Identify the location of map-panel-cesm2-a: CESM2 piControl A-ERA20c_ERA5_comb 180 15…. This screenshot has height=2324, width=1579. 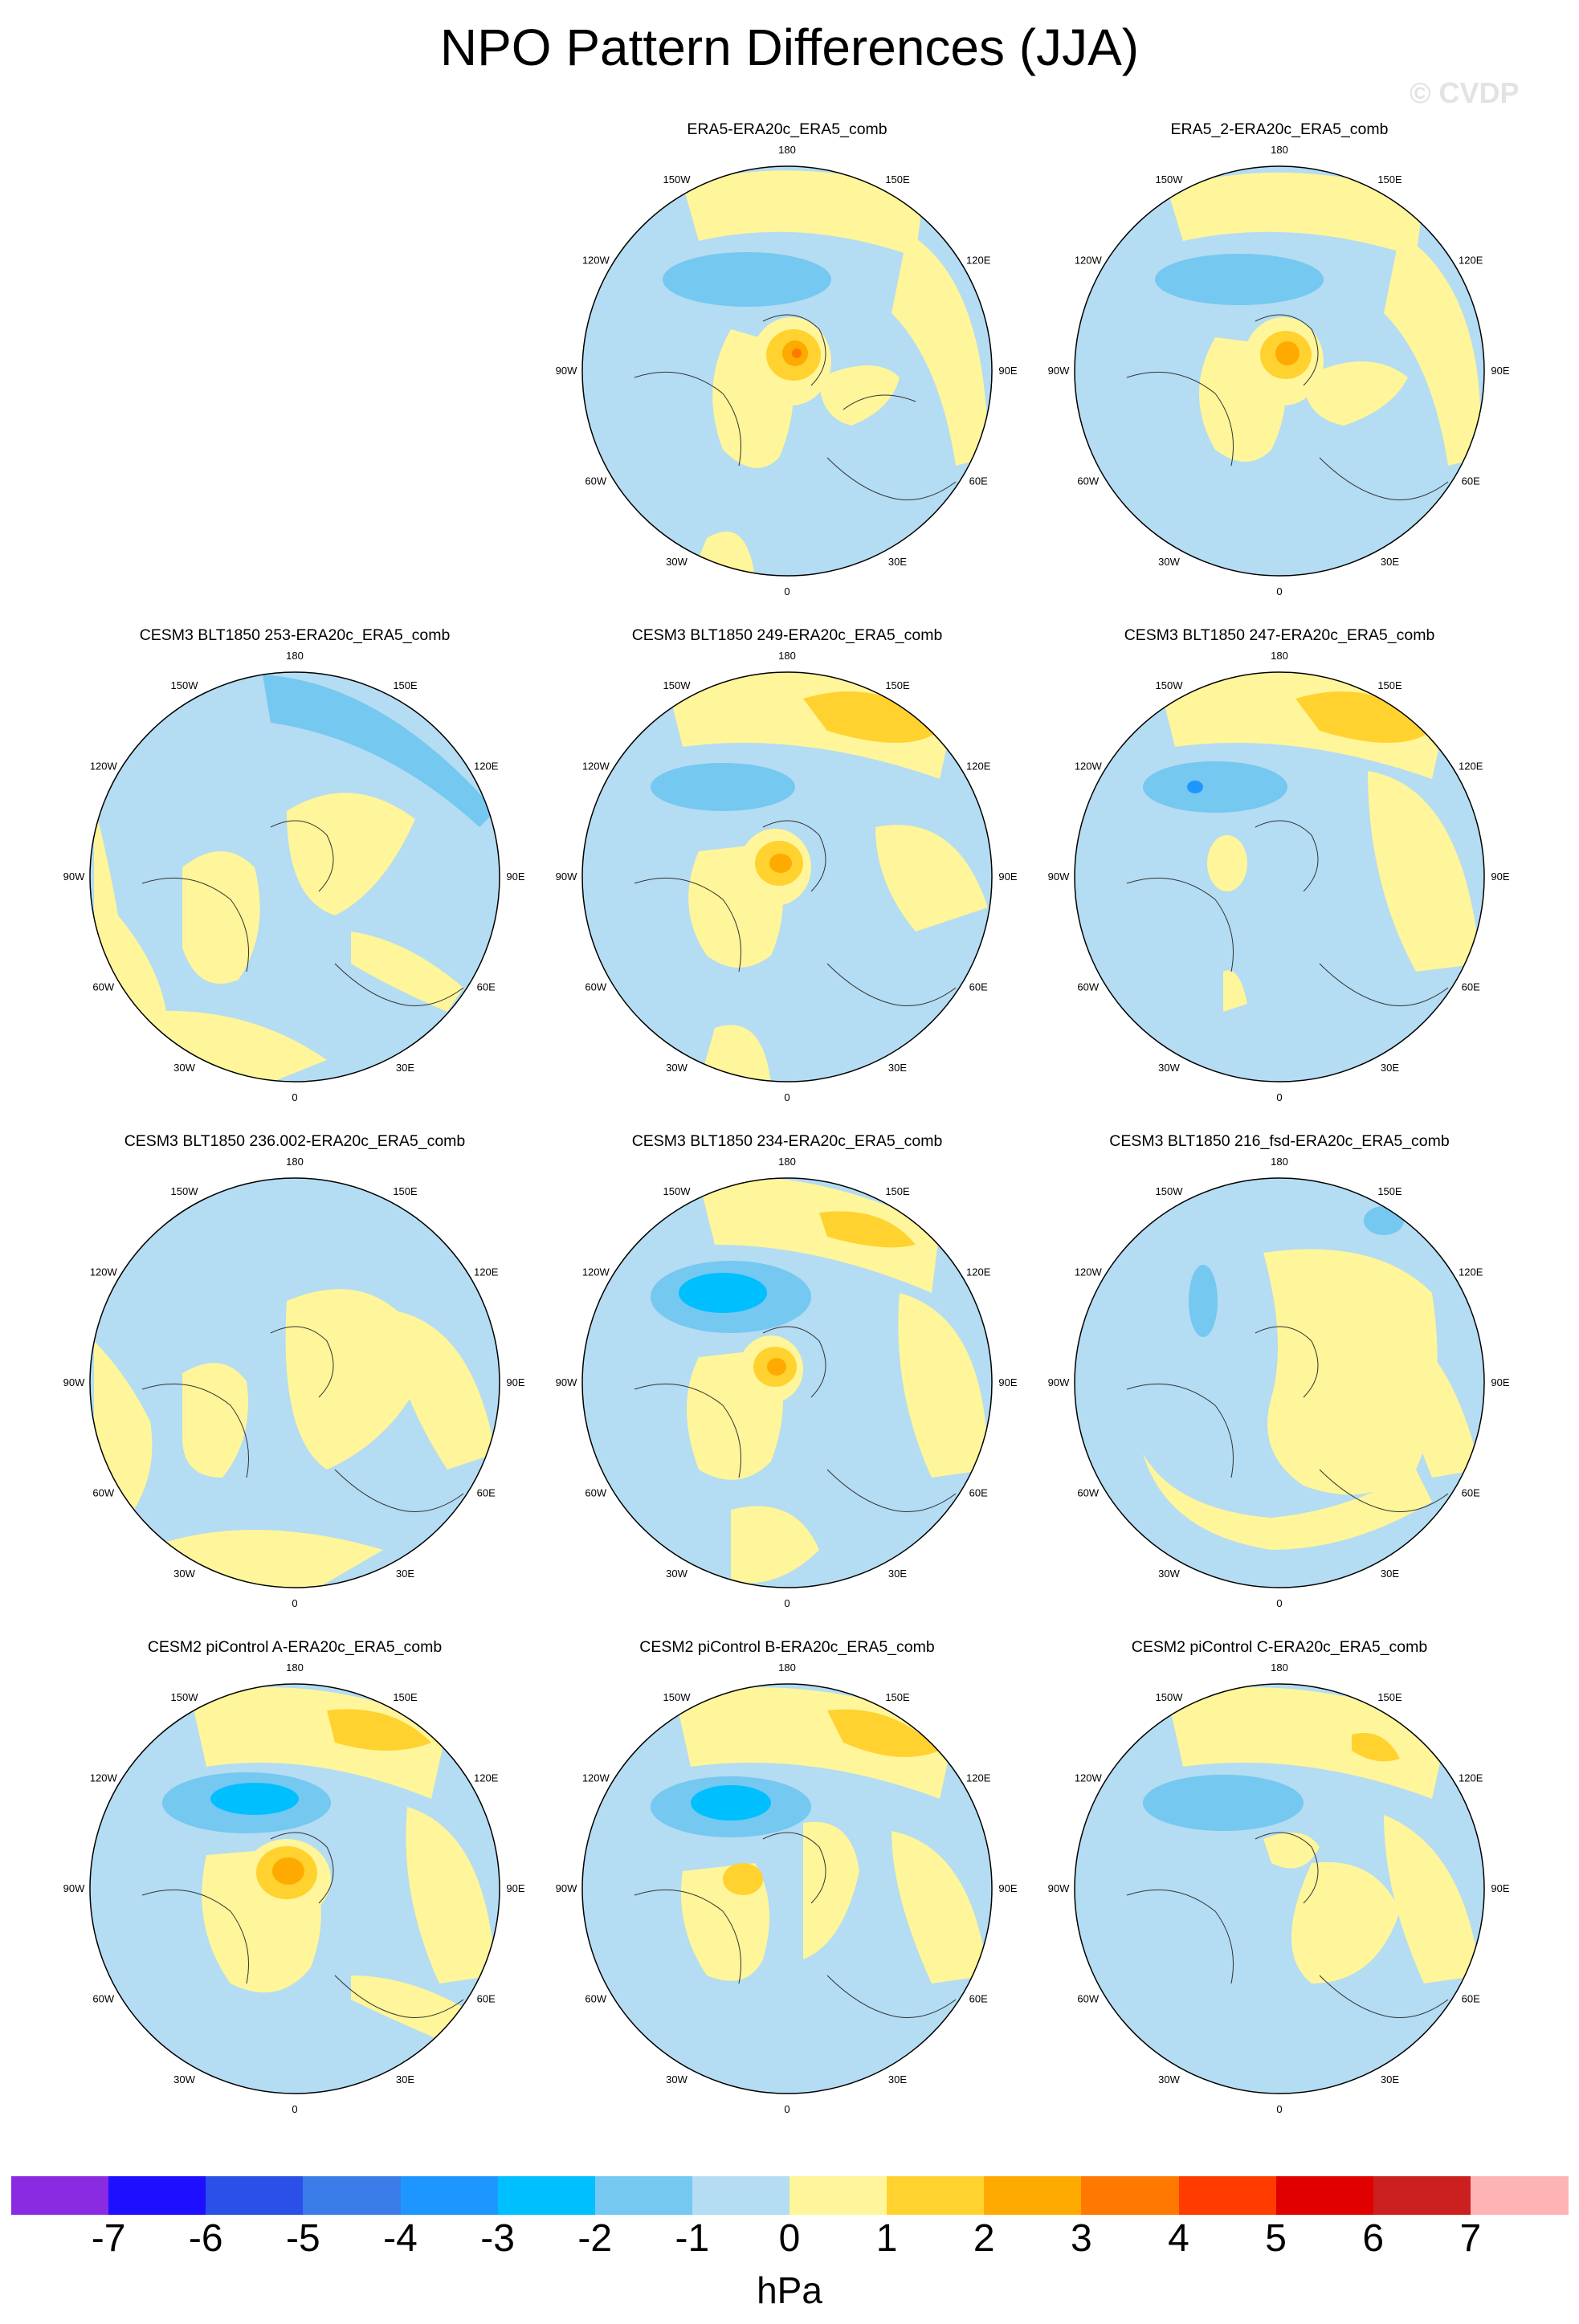
(295, 1887).